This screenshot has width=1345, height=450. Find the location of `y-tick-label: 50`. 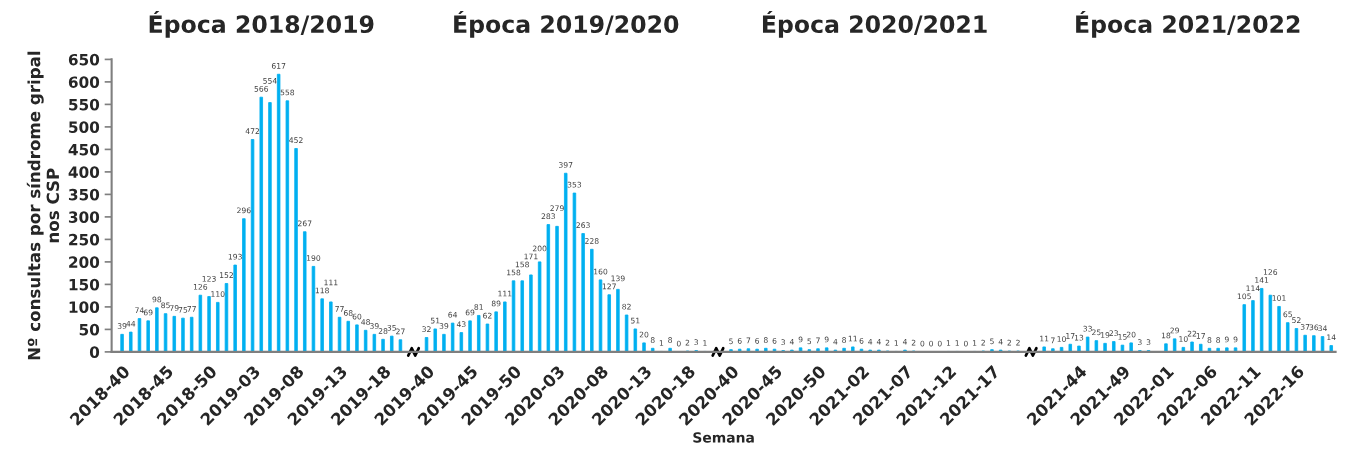

y-tick-label: 50 is located at coordinates (89, 329).